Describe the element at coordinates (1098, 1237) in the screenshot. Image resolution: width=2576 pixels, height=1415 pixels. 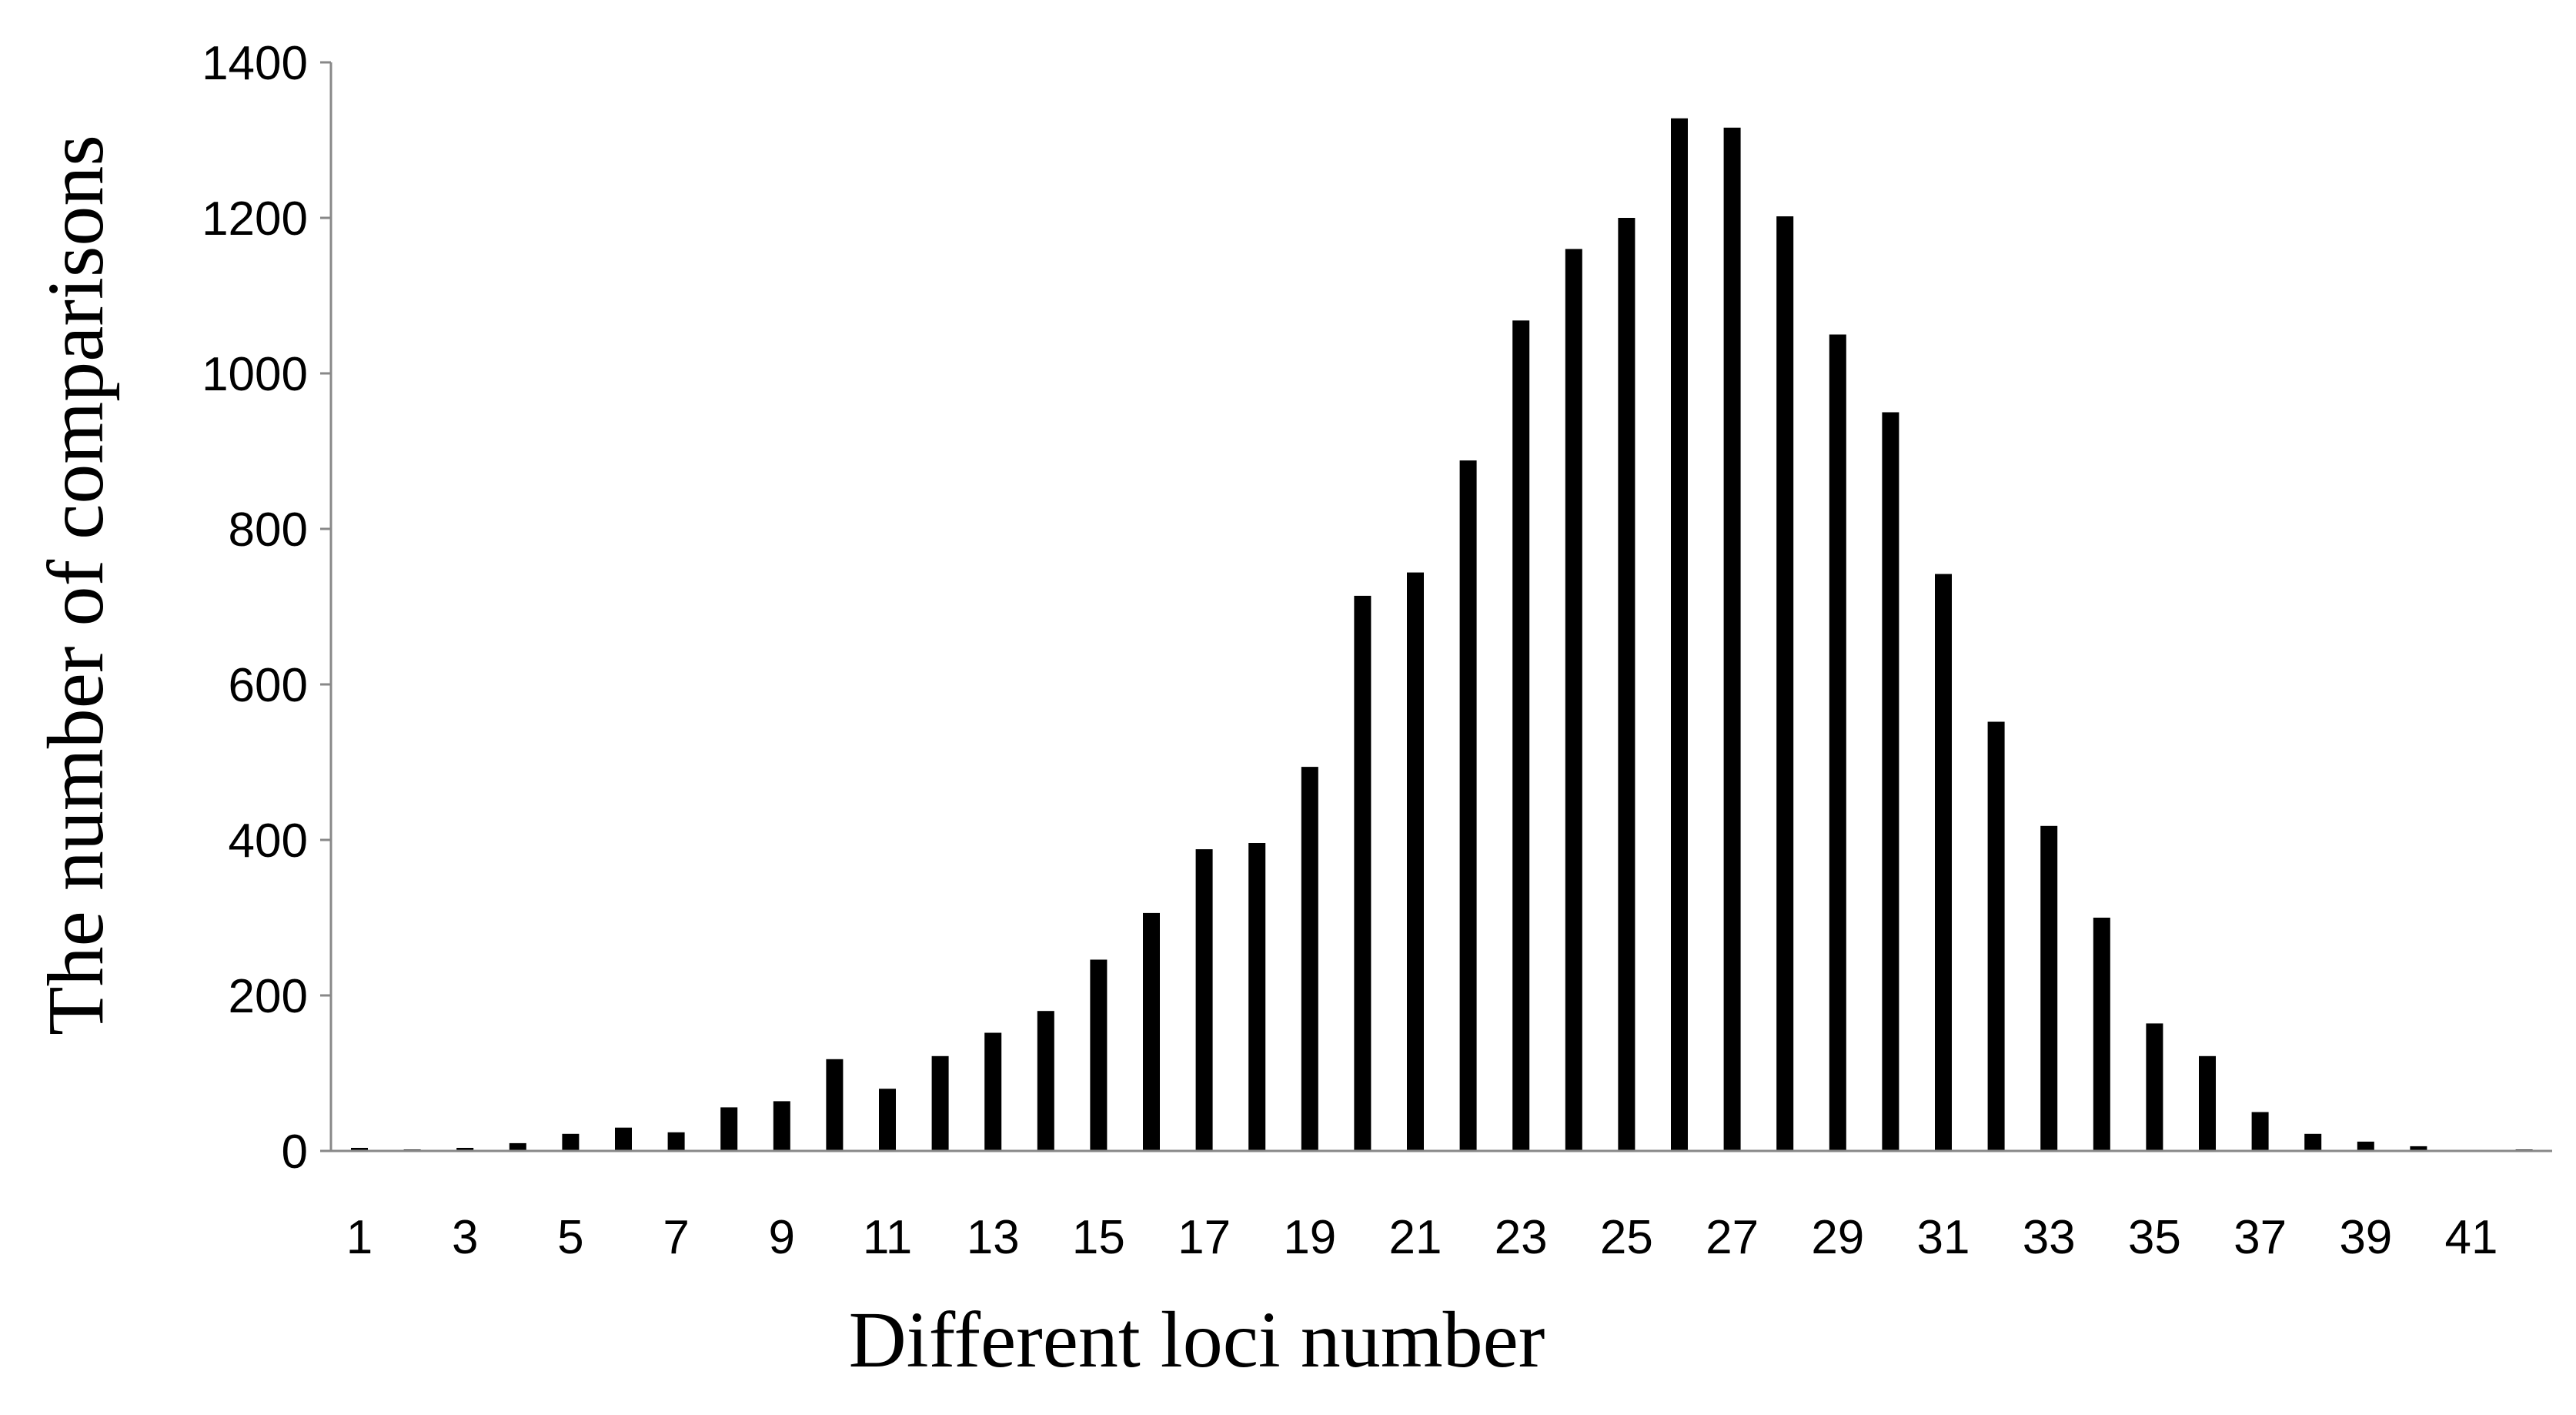
I see `x-tick-label-15: 15` at that location.